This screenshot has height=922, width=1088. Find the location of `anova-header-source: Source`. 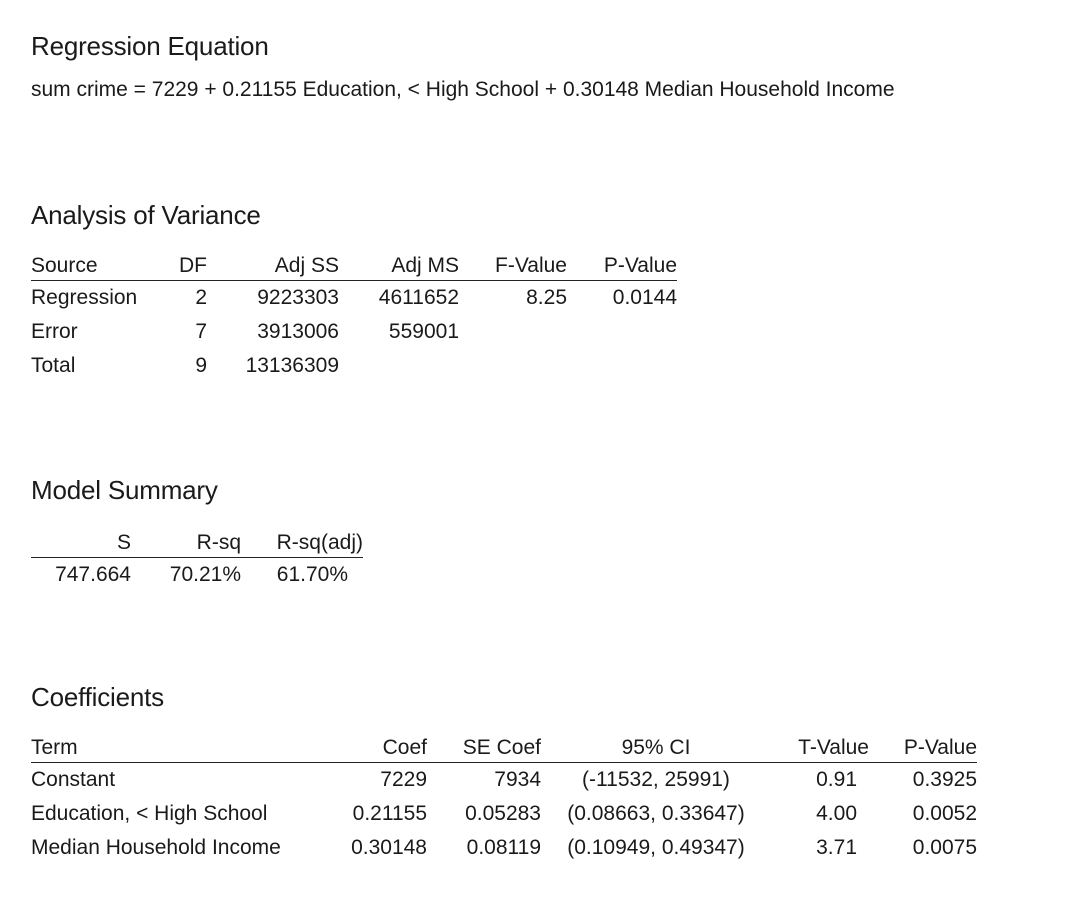

anova-header-source: Source is located at coordinates (97, 264).